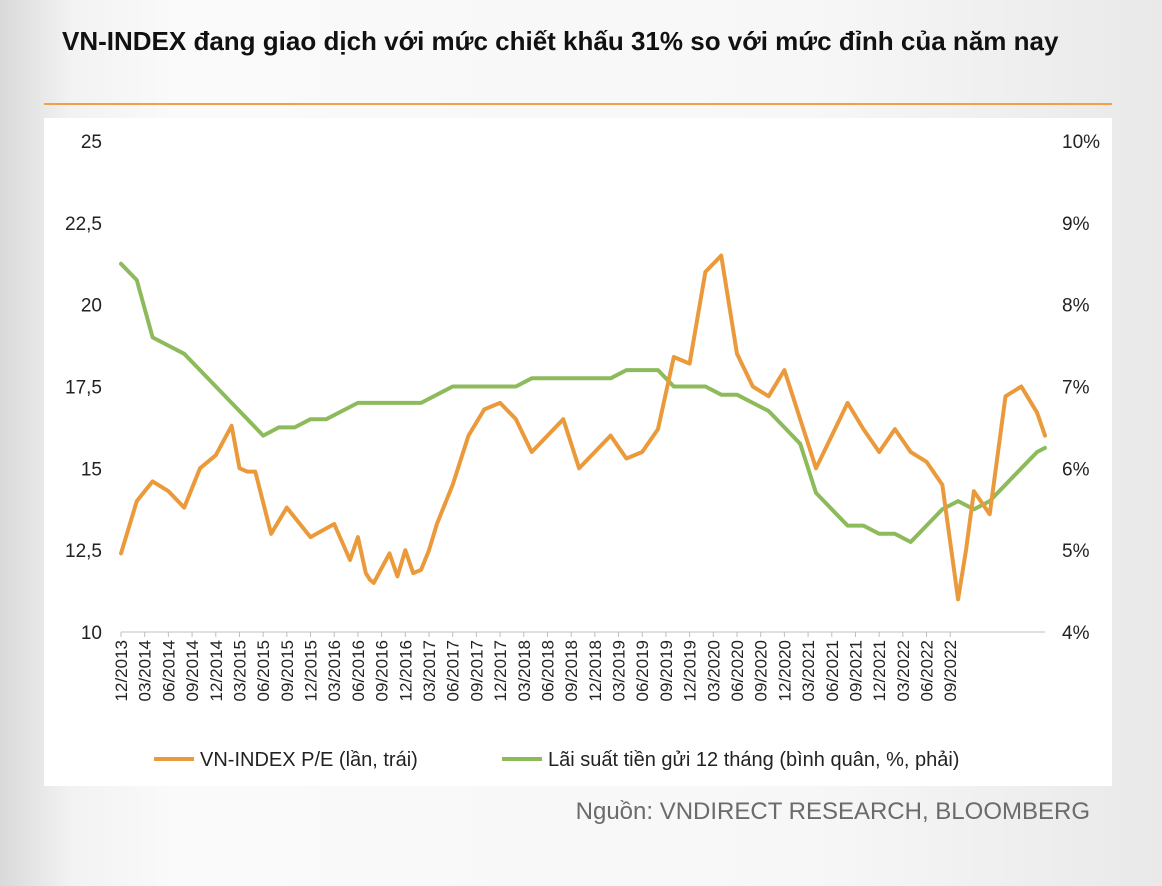 This screenshot has height=886, width=1162. What do you see at coordinates (713, 670) in the screenshot?
I see `x-tick-label: 03/2020` at bounding box center [713, 670].